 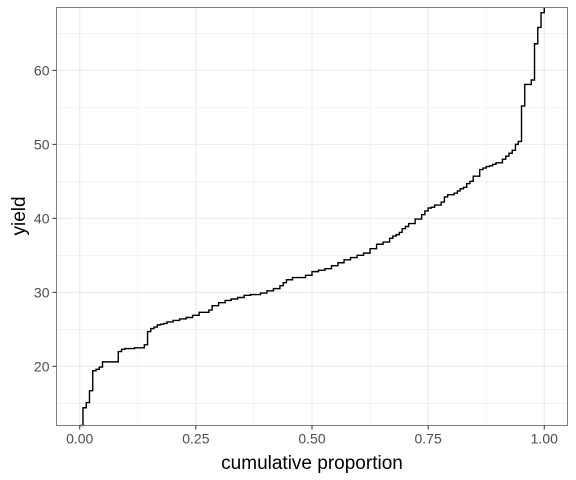 I want to click on y-tick-label: 30, so click(x=42, y=292).